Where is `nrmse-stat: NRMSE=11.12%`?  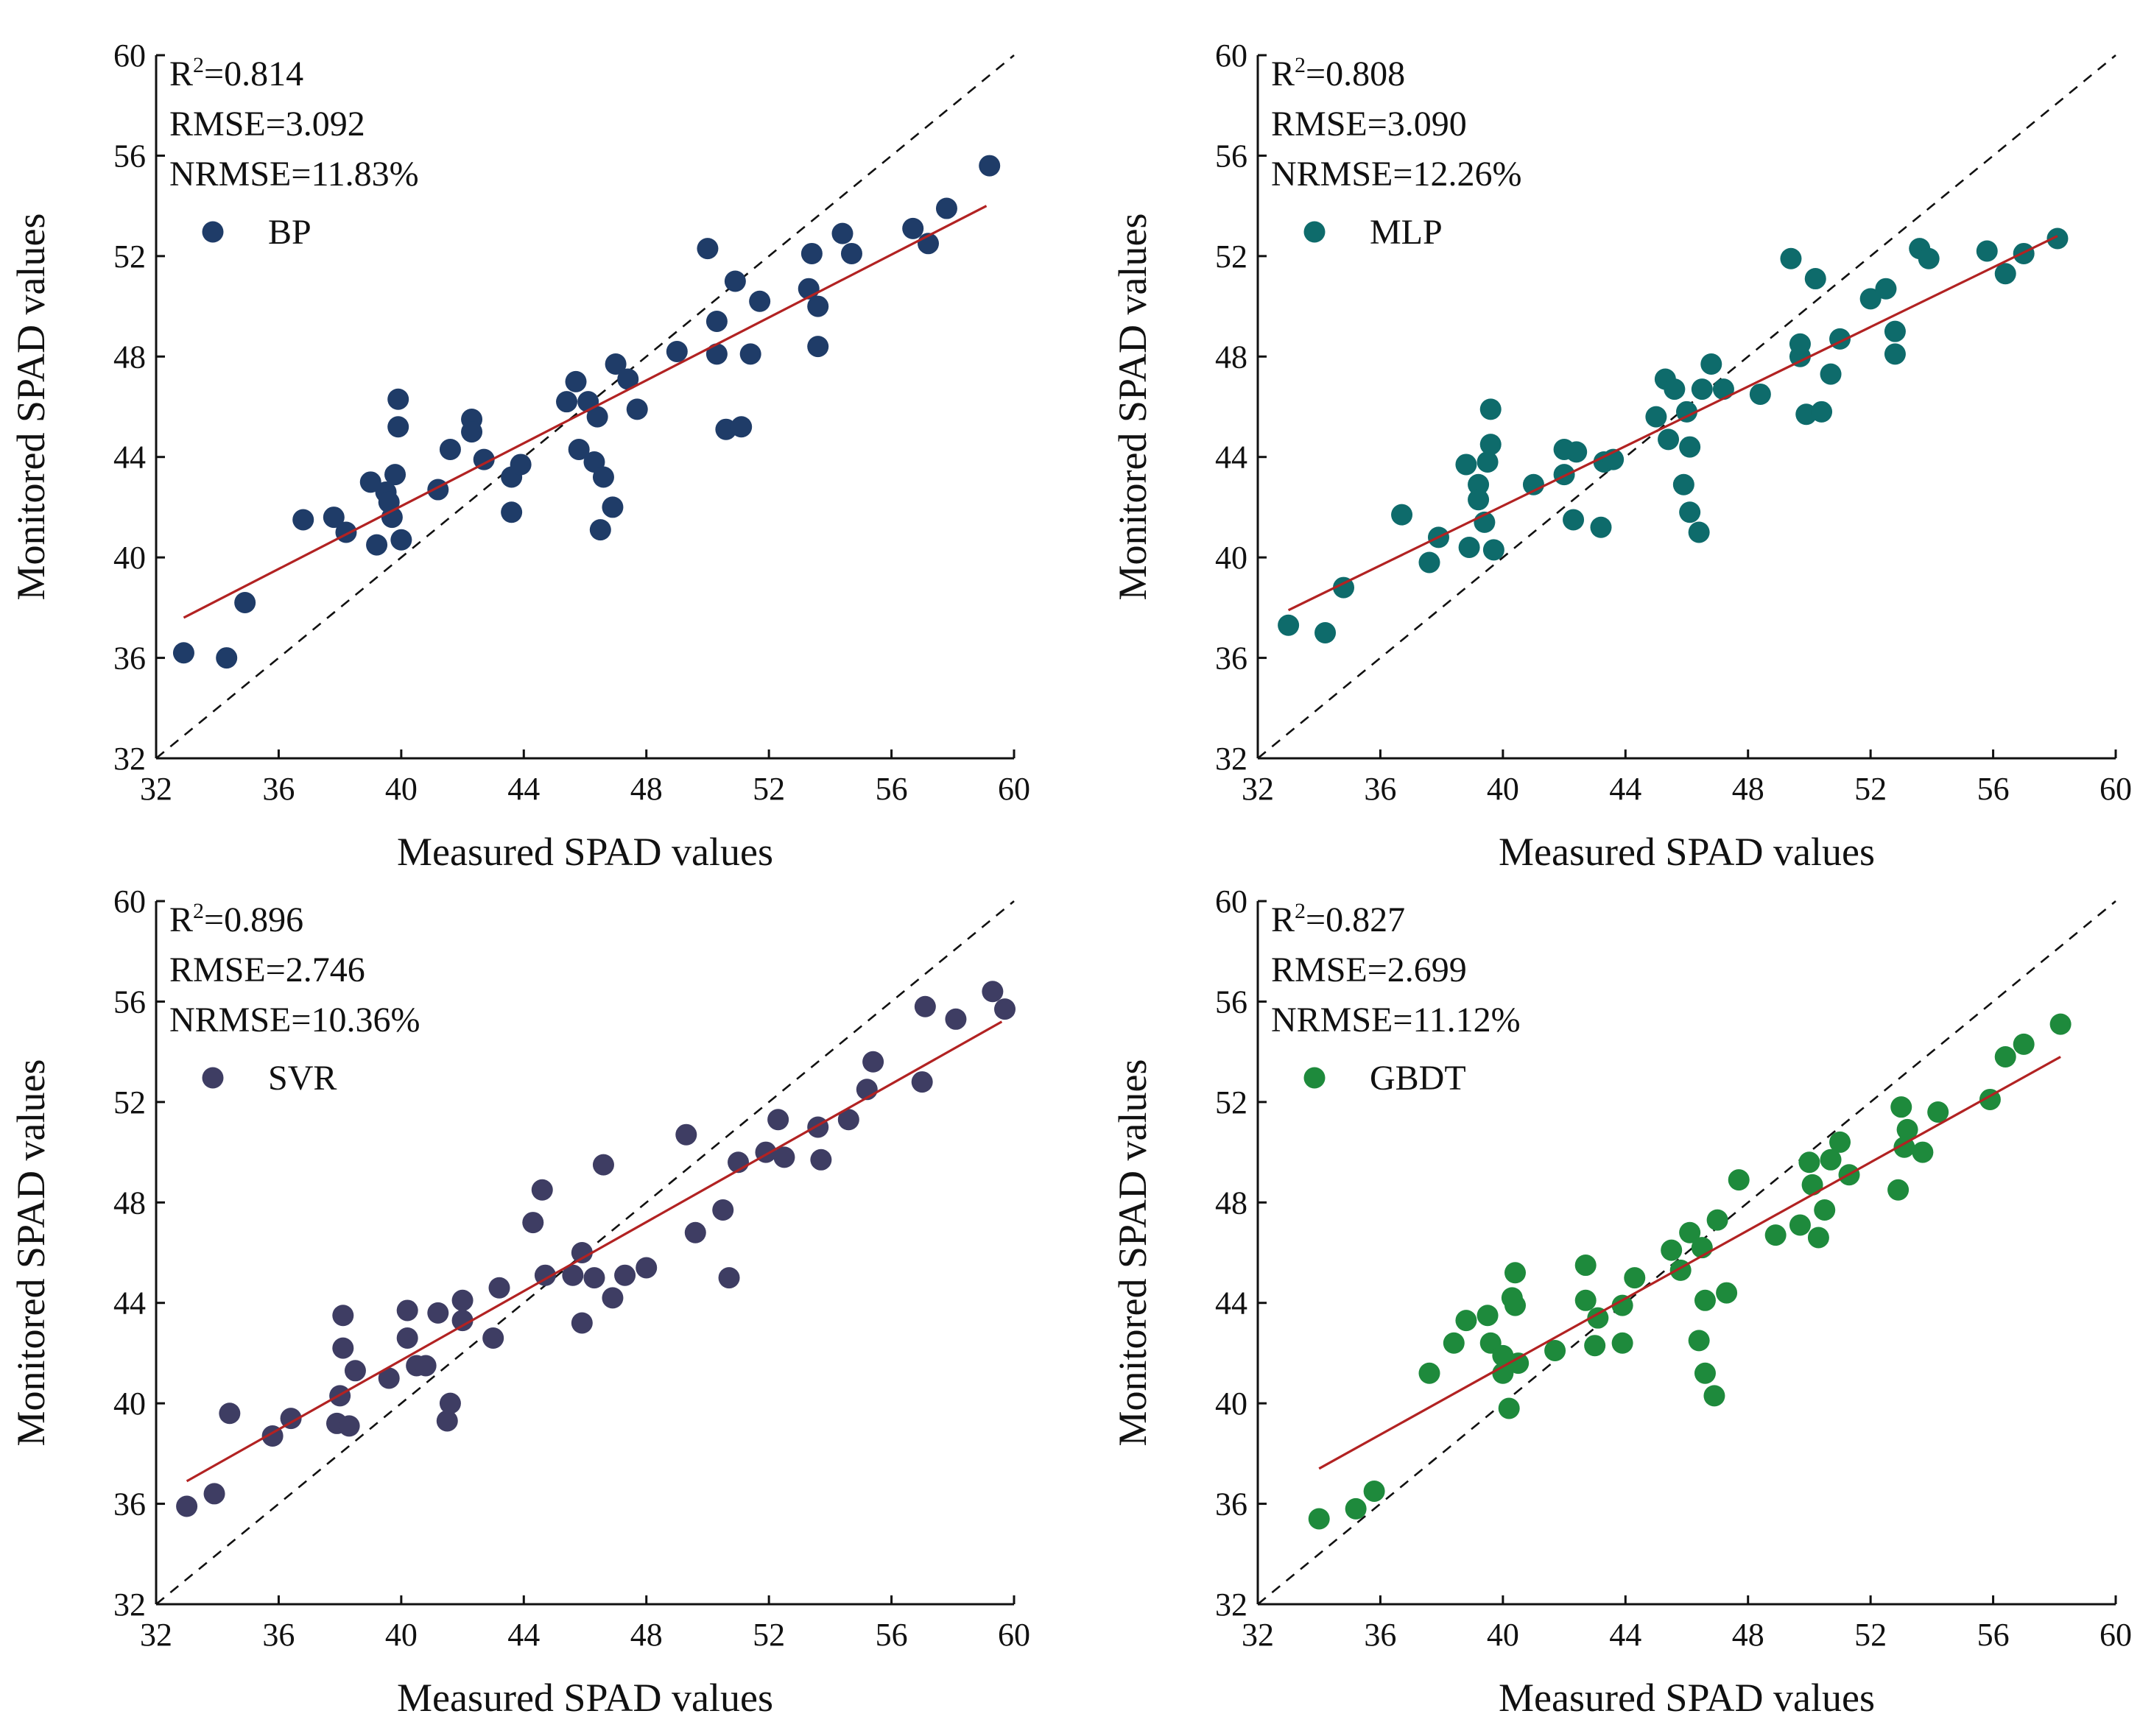 nrmse-stat: NRMSE=11.12% is located at coordinates (1396, 1020).